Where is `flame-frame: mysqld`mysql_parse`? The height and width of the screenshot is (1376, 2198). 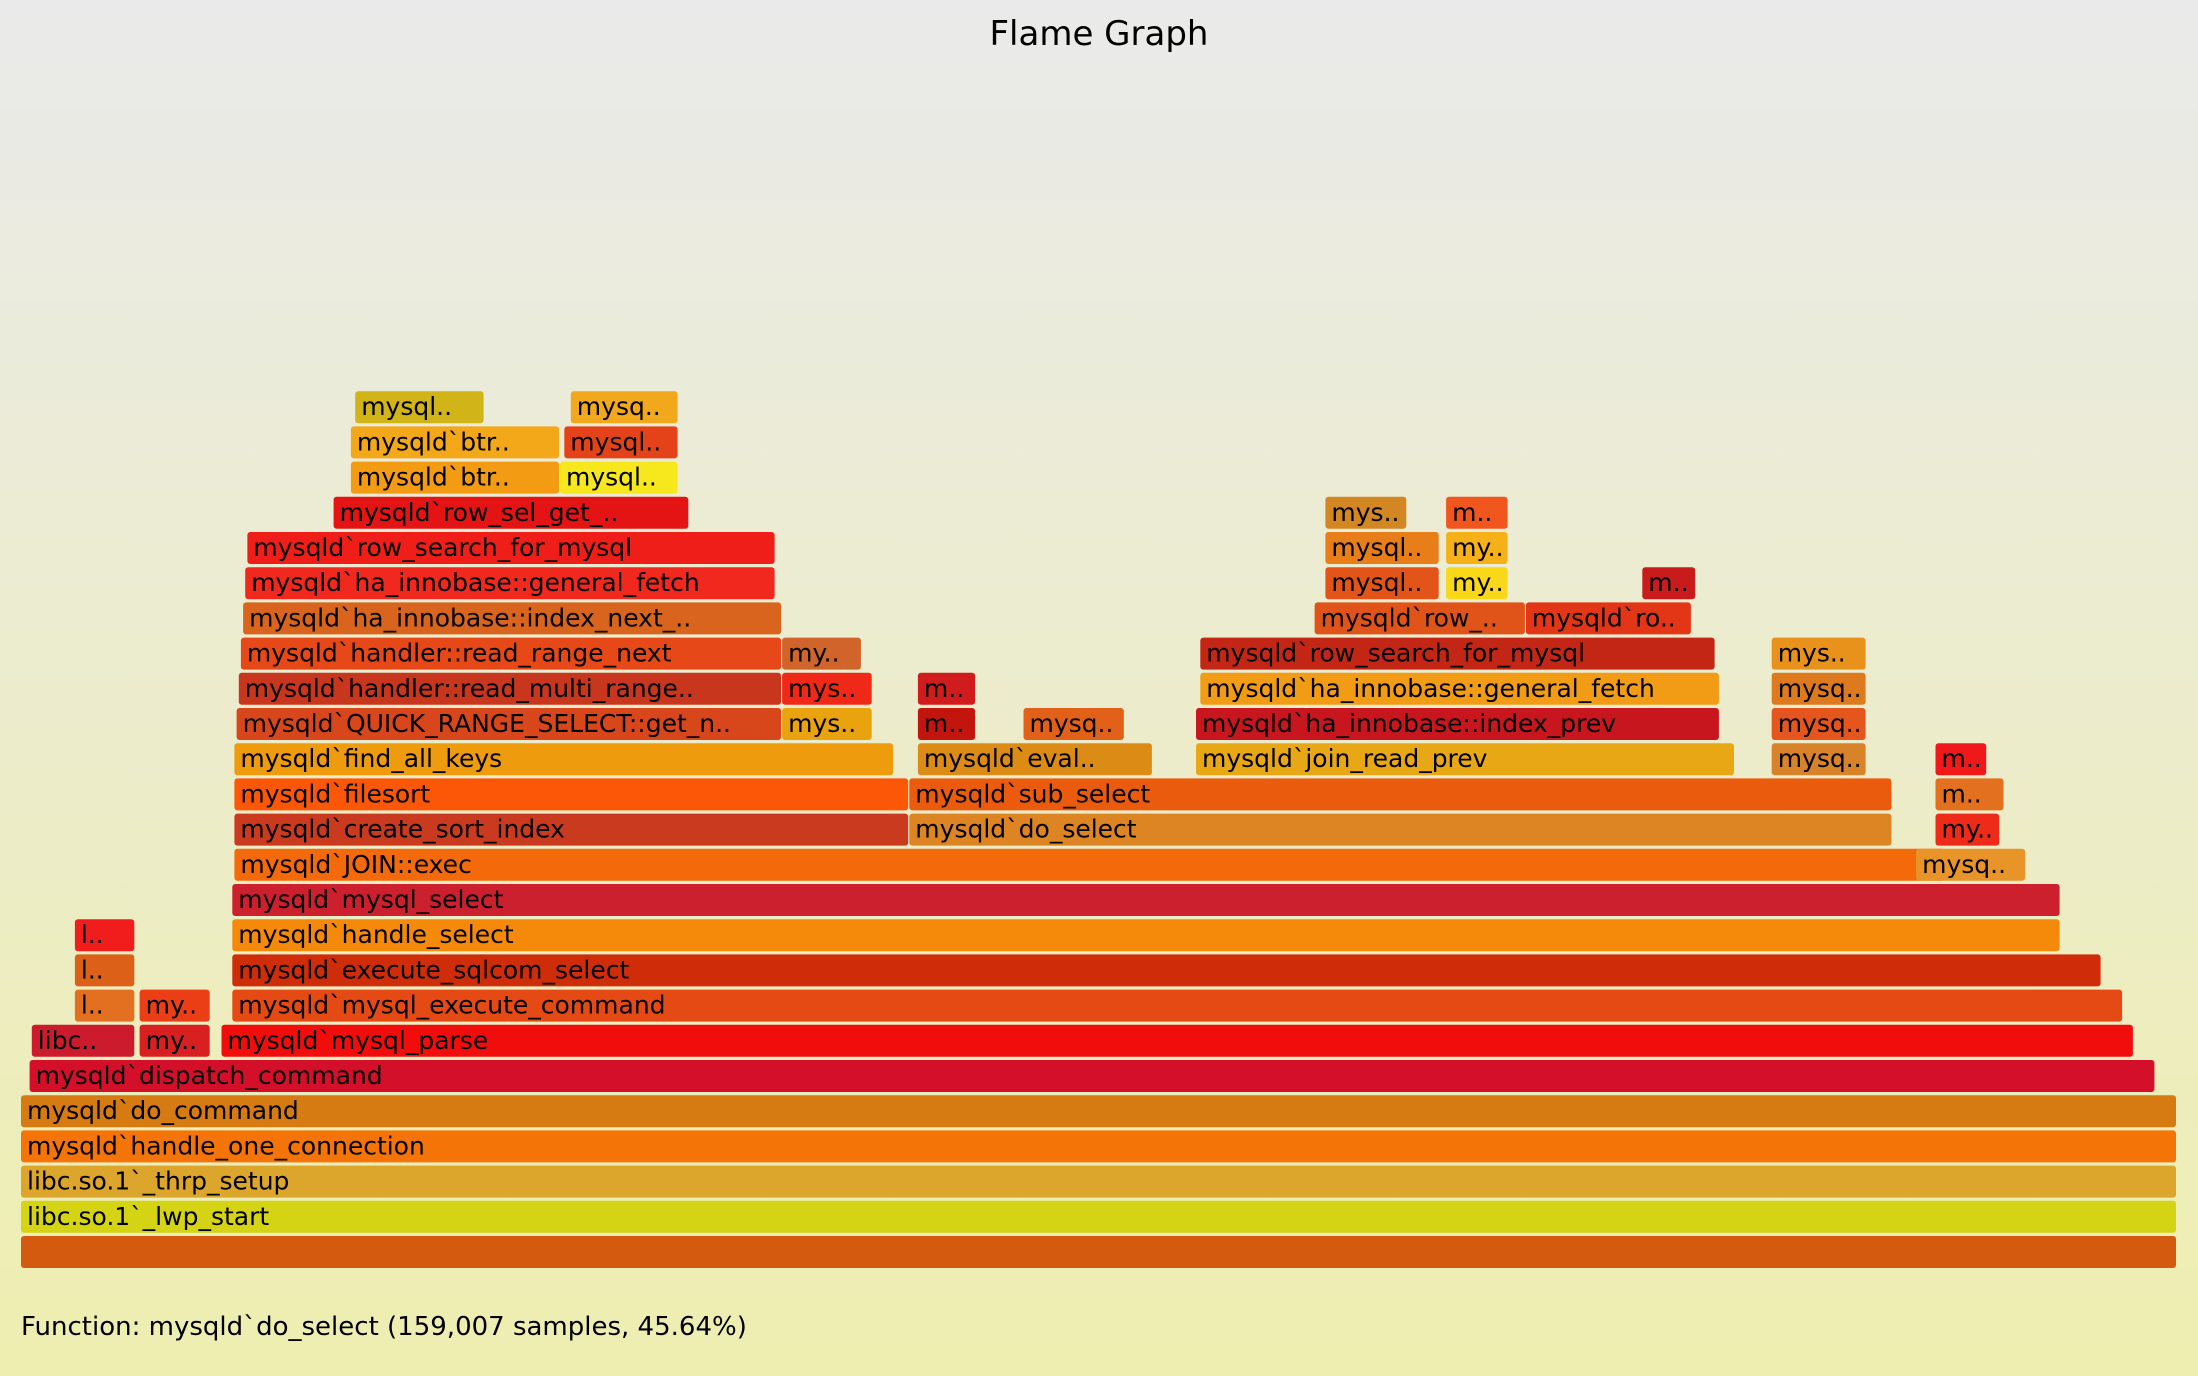 flame-frame: mysqld`mysql_parse is located at coordinates (1177, 1040).